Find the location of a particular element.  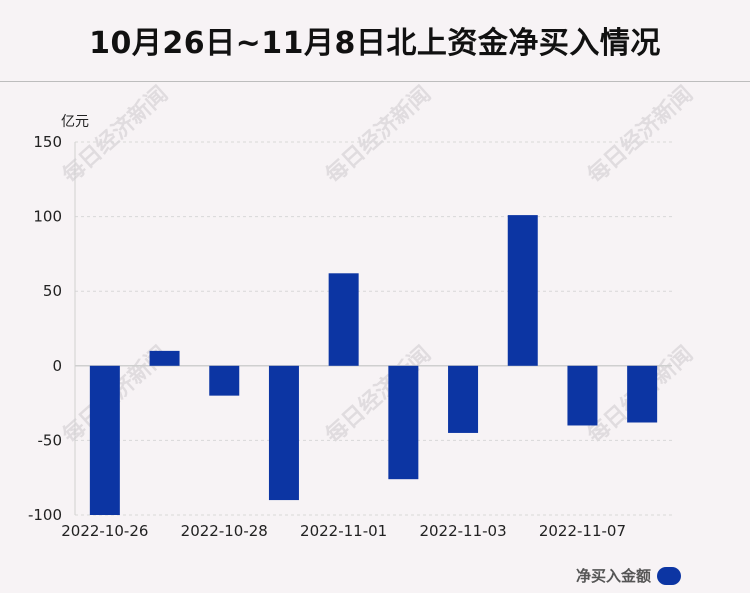

legend: 净买入金额 is located at coordinates (629, 575).